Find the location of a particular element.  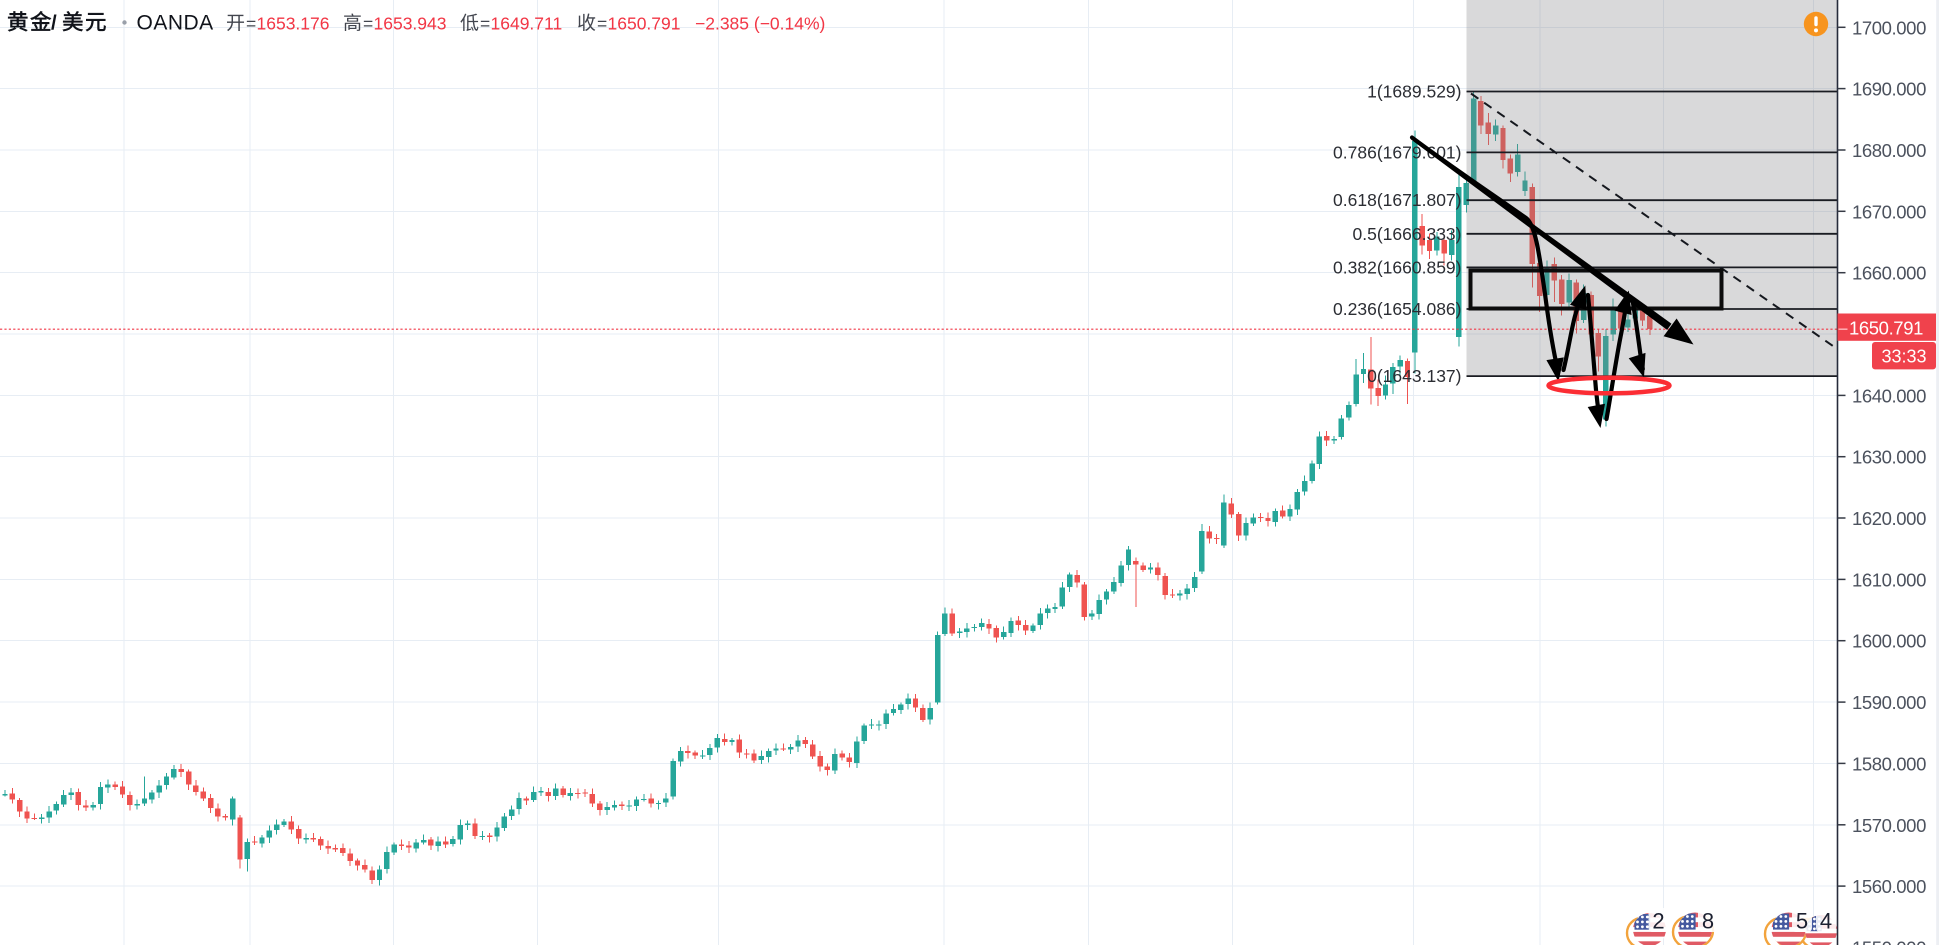

svg-text: 1649.711 is located at coordinates (527, 24).